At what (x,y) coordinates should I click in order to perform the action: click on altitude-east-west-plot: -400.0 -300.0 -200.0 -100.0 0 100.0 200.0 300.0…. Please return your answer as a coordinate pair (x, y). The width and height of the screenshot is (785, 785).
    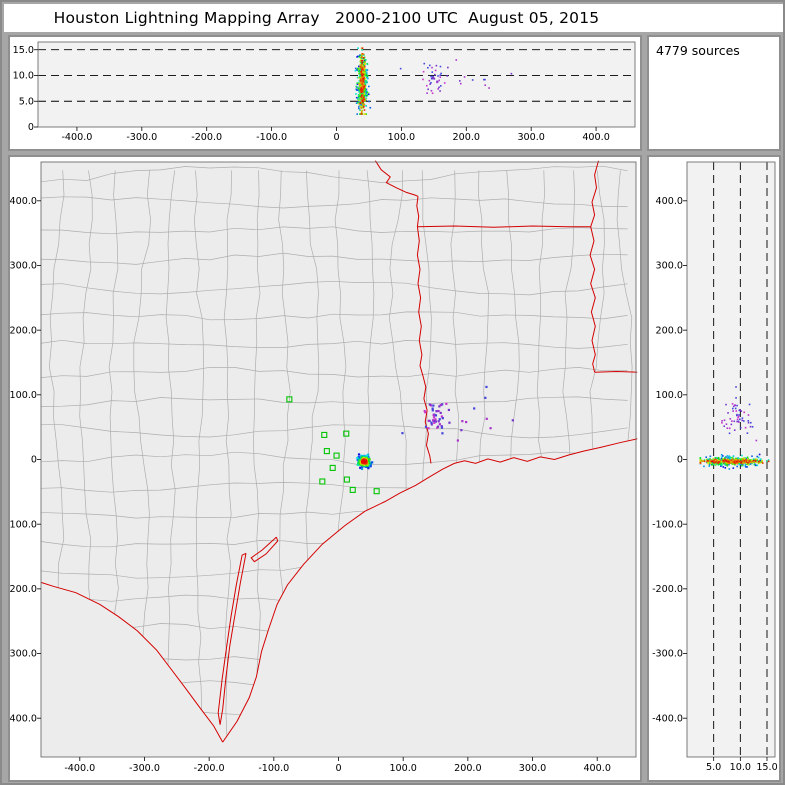
    Looking at the image, I should click on (324, 92).